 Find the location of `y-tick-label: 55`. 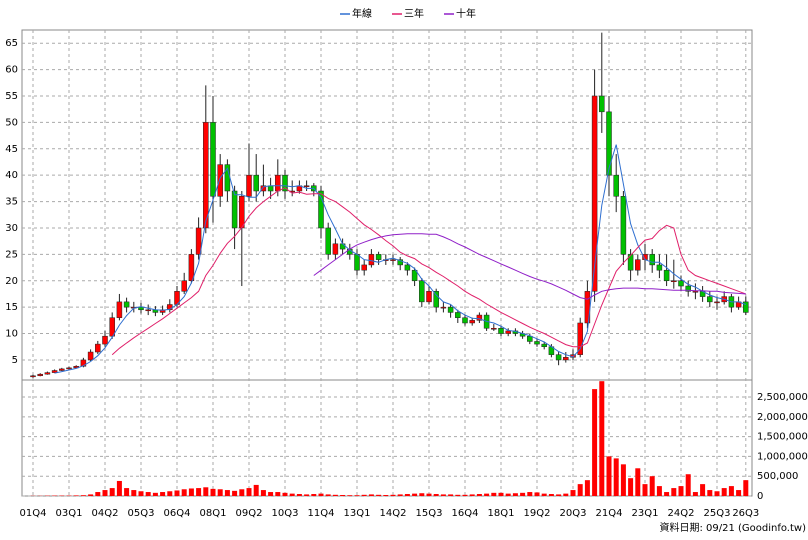

y-tick-label: 55 is located at coordinates (11, 96).